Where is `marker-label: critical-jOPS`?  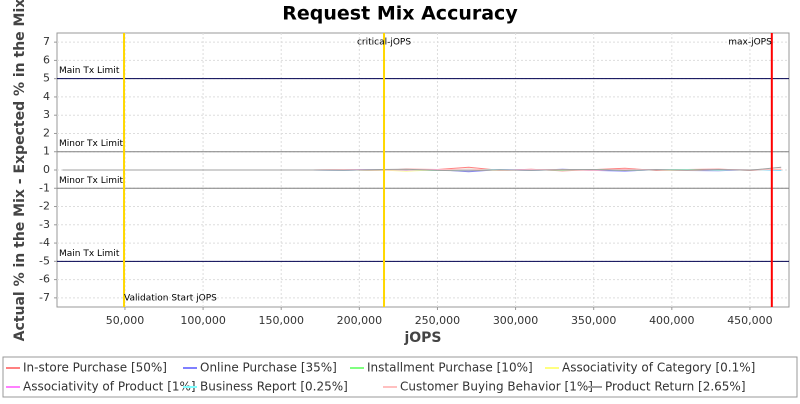 marker-label: critical-jOPS is located at coordinates (384, 43).